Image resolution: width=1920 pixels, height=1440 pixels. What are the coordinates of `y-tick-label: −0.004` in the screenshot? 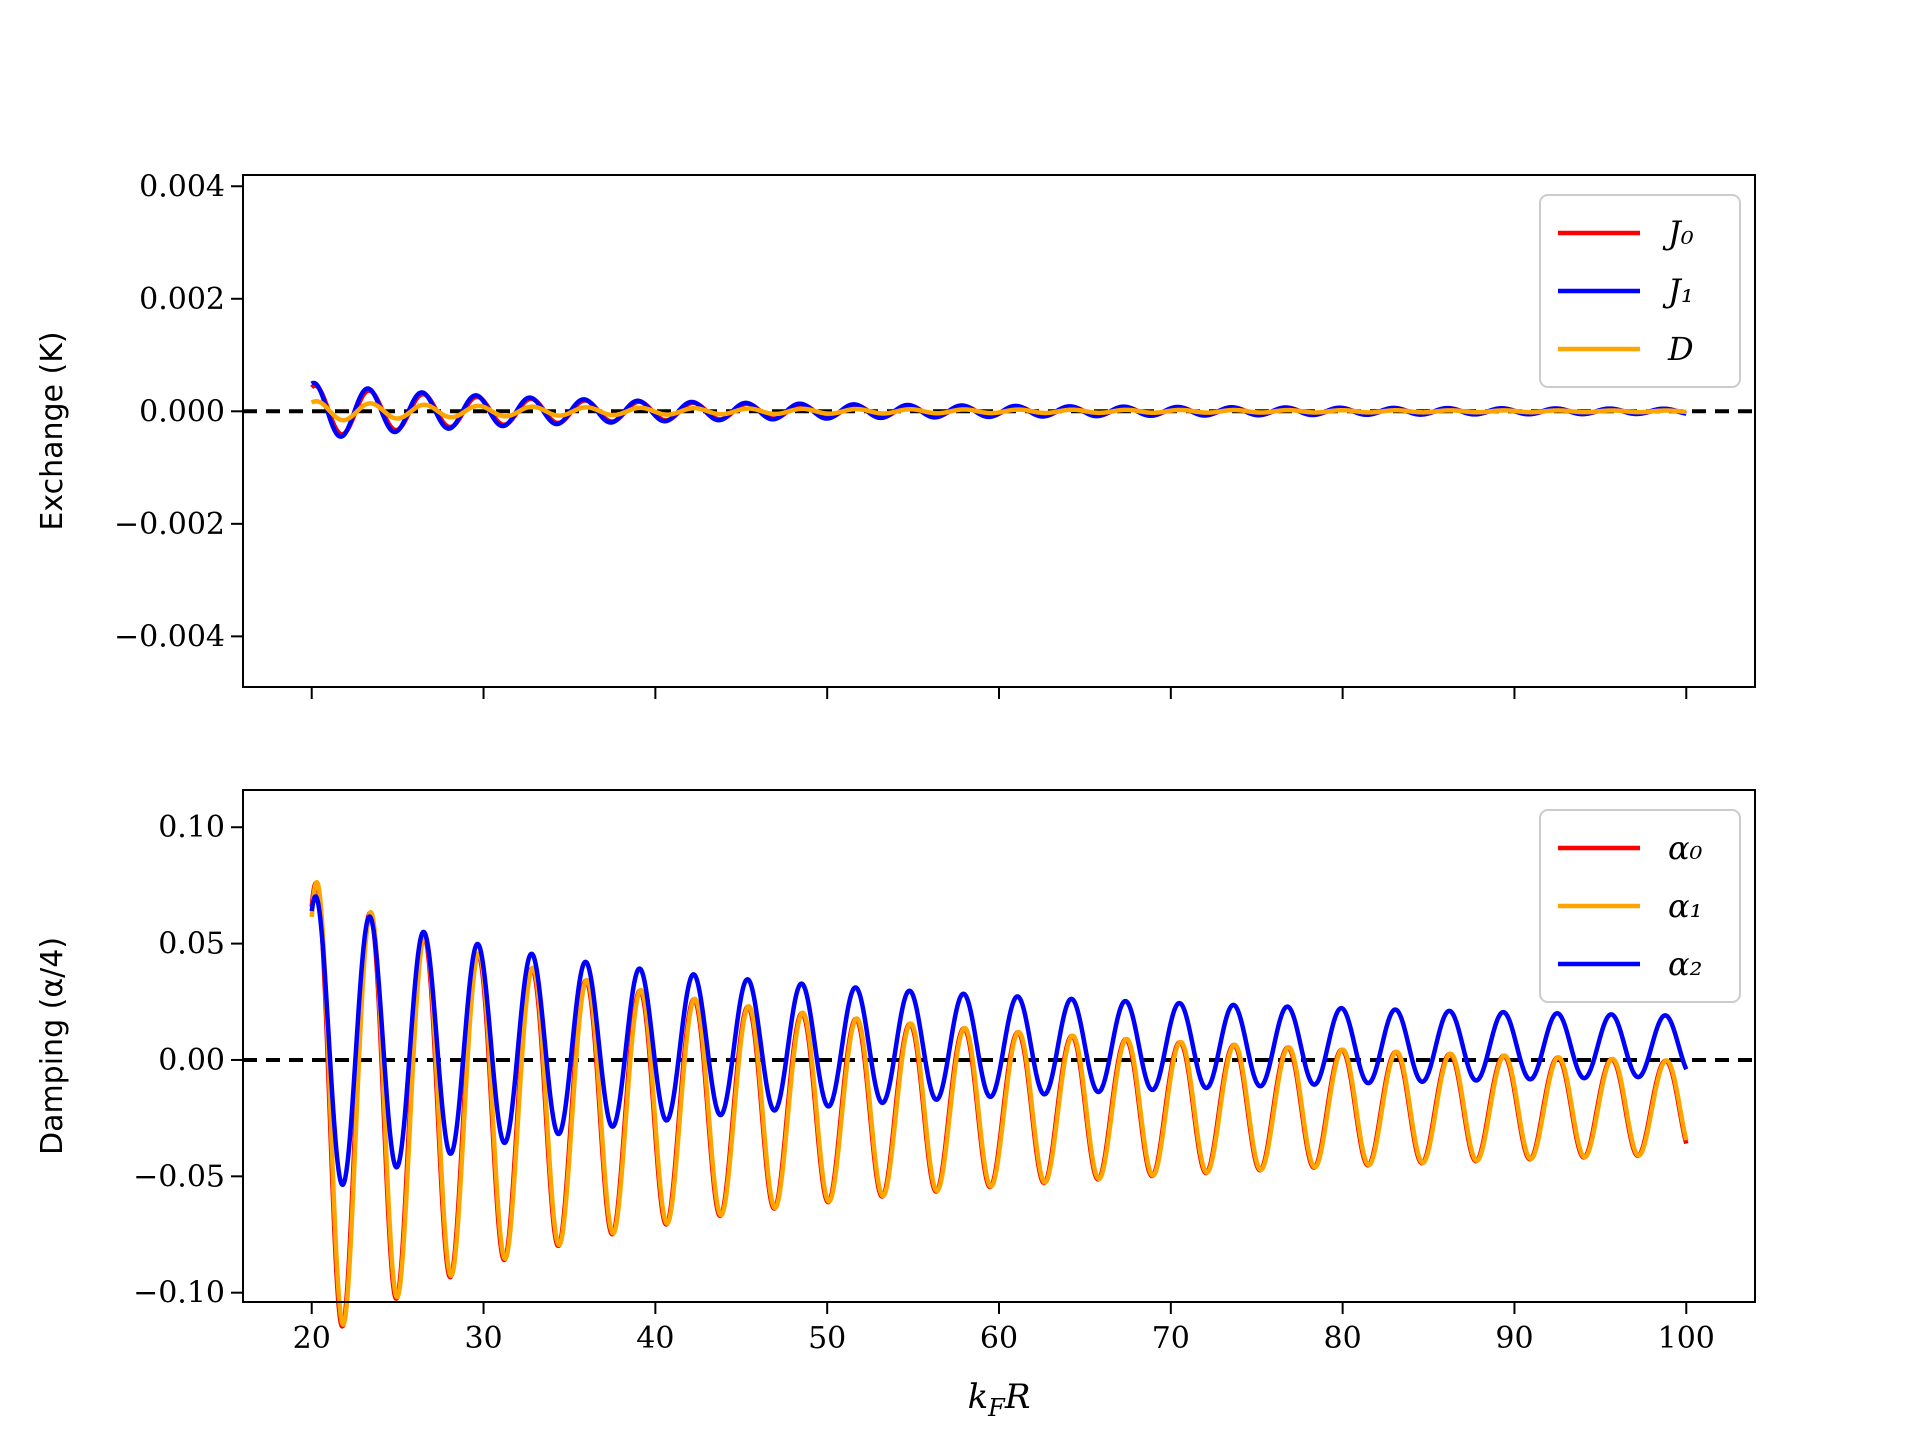 It's located at (169, 636).